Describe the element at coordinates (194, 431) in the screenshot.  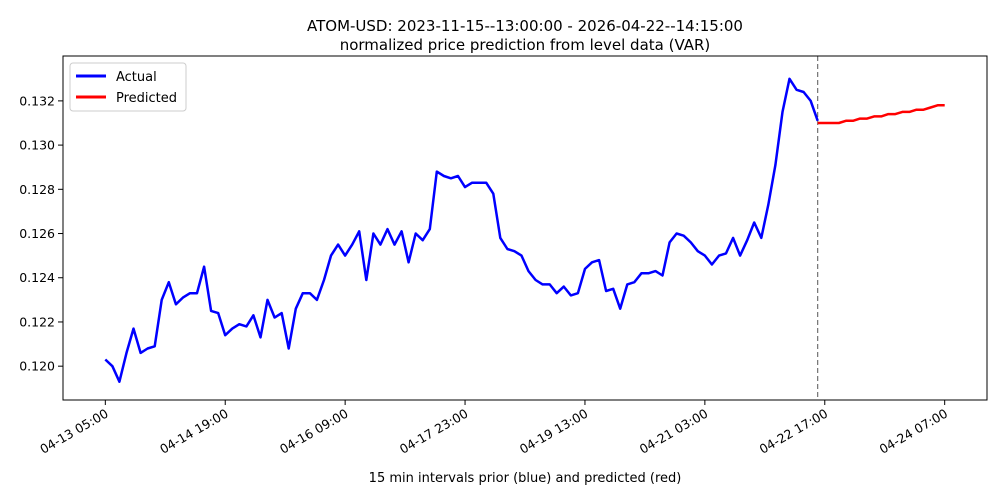
I see `x-tick-label: 04-14 19:00` at that location.